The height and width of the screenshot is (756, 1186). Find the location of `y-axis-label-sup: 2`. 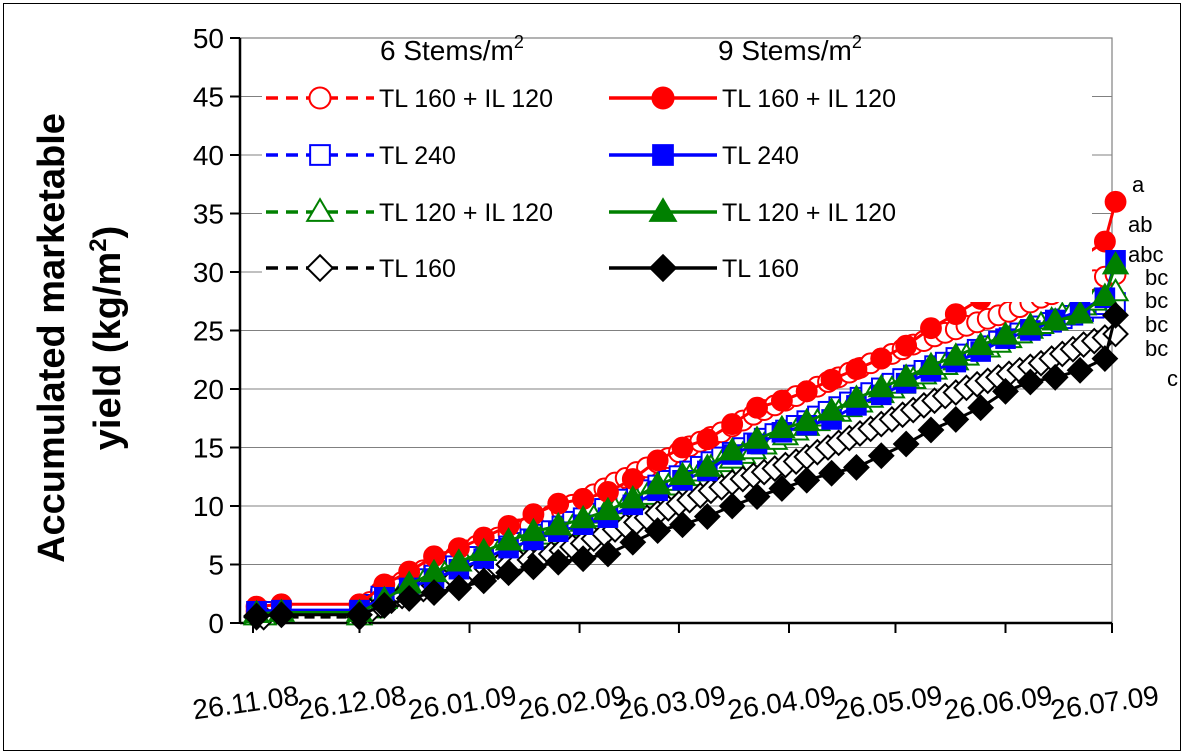

y-axis-label-sup: 2 is located at coordinates (98, 244).